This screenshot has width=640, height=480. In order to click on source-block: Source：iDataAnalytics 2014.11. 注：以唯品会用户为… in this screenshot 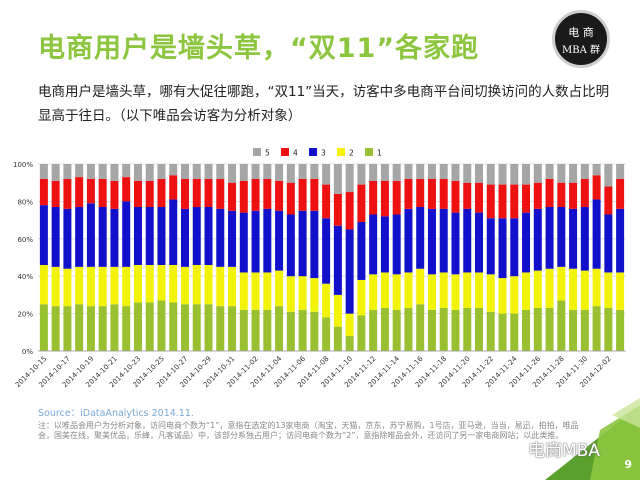, I will do `click(313, 425)`.